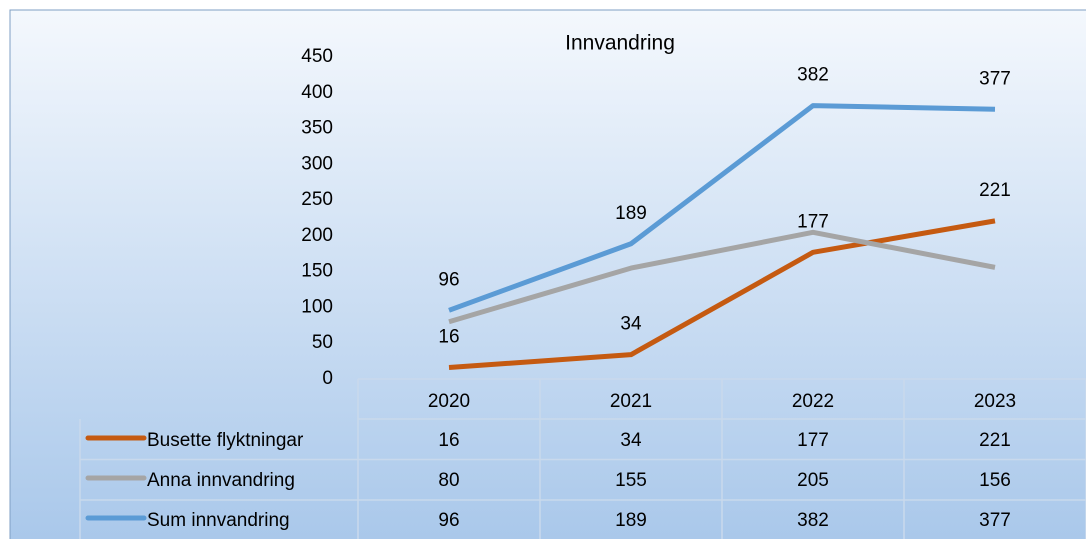 The image size is (1086, 539). Describe the element at coordinates (317, 271) in the screenshot. I see `y-tick-label: 150` at that location.